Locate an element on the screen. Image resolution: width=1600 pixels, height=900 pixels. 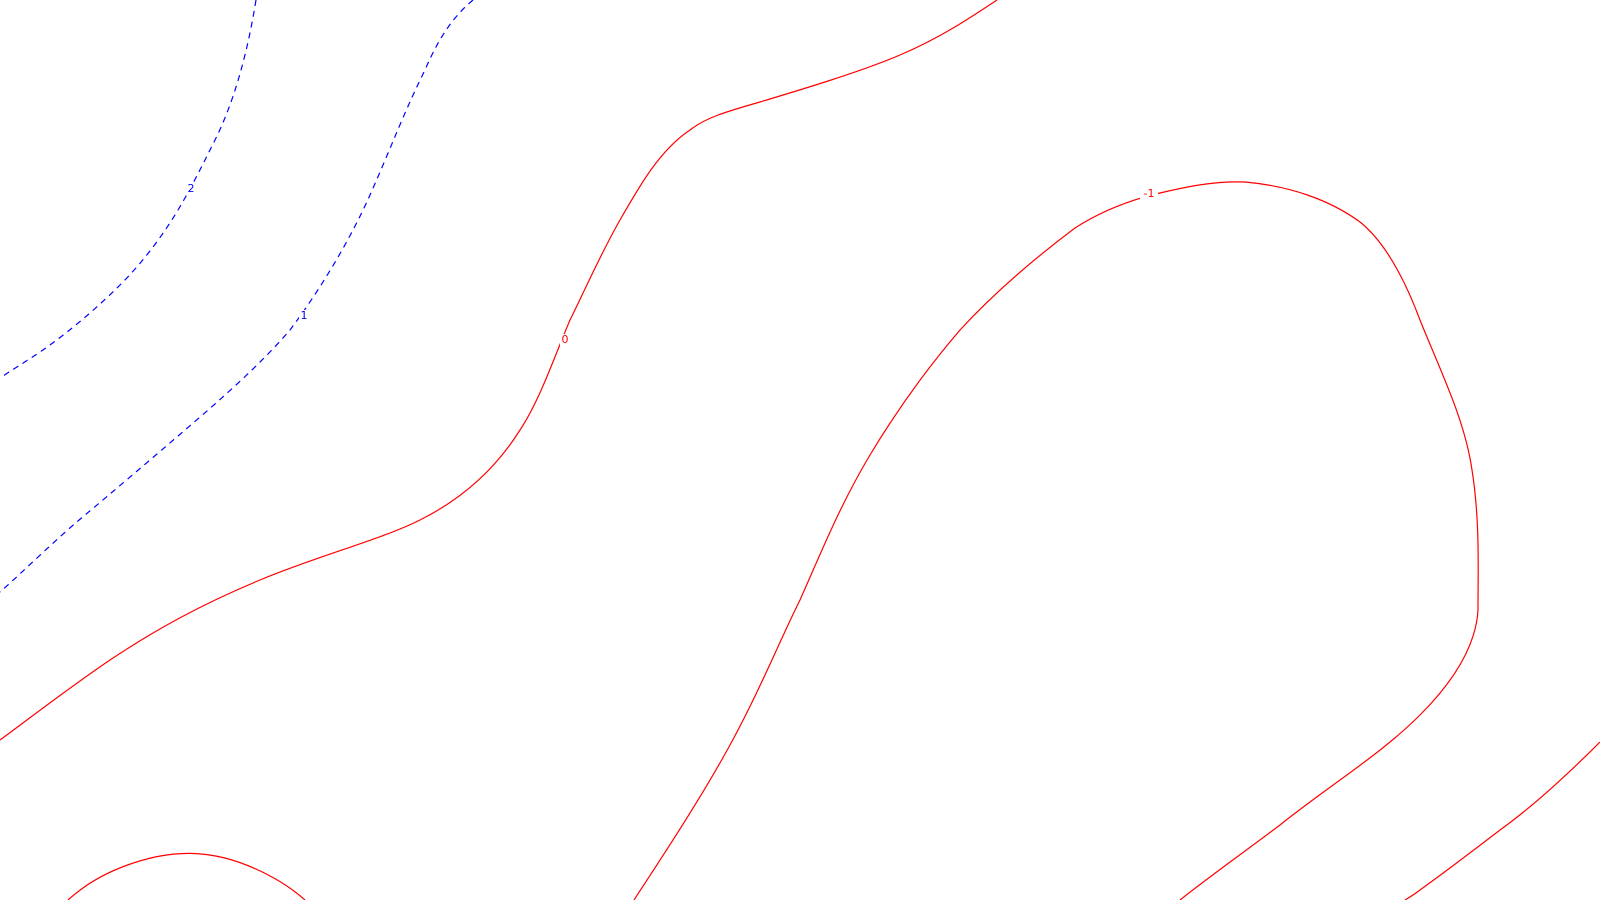
contour-label-0: 0 is located at coordinates (565, 339).